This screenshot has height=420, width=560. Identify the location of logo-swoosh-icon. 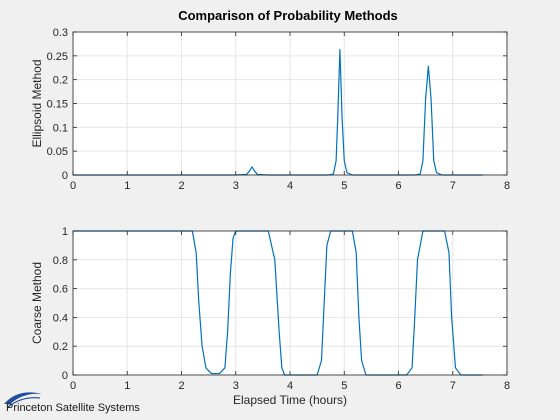
(23, 398).